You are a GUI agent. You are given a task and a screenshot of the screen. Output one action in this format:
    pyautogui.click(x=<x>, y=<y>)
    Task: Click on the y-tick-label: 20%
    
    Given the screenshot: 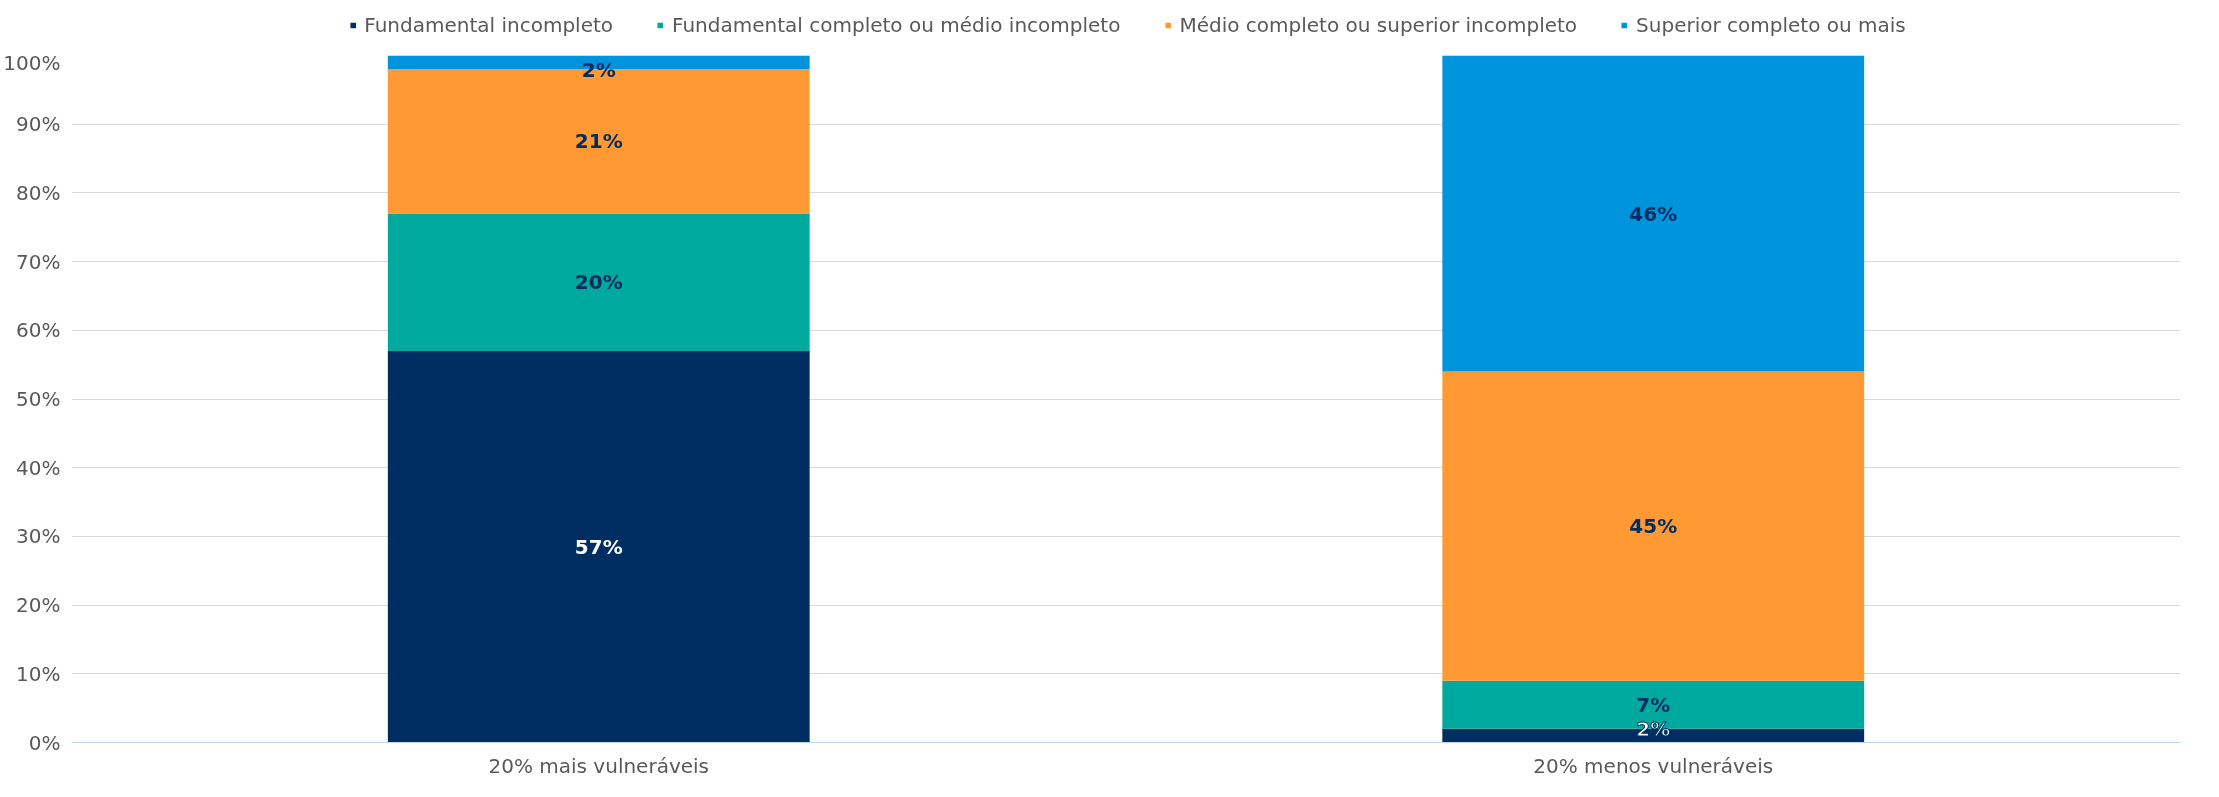 What is the action you would take?
    pyautogui.click(x=38, y=605)
    